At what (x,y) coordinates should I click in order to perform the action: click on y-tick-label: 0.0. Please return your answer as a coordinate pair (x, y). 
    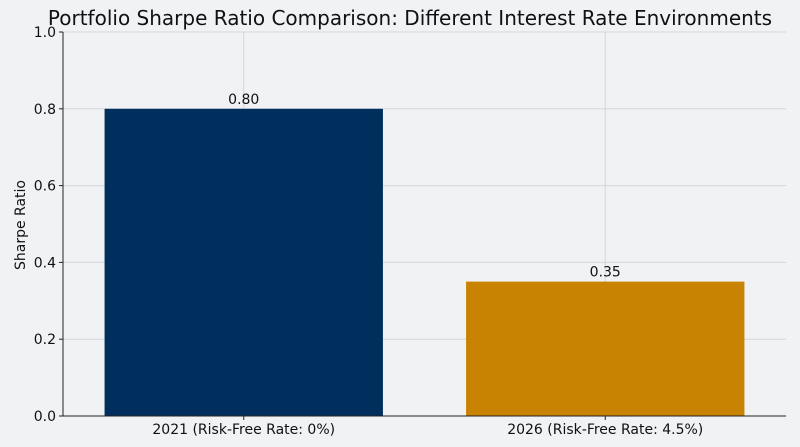
    Looking at the image, I should click on (45, 417).